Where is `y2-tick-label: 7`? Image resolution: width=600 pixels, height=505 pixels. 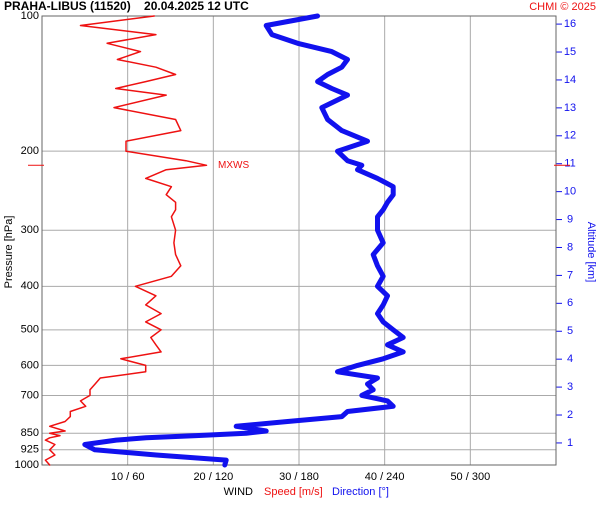 y2-tick-label: 7 is located at coordinates (570, 275).